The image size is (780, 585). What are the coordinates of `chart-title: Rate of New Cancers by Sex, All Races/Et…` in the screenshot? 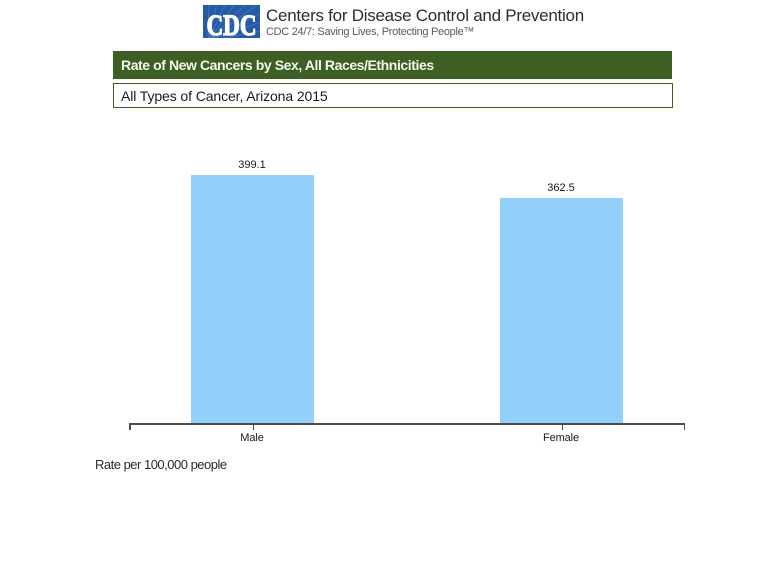 It's located at (277, 65).